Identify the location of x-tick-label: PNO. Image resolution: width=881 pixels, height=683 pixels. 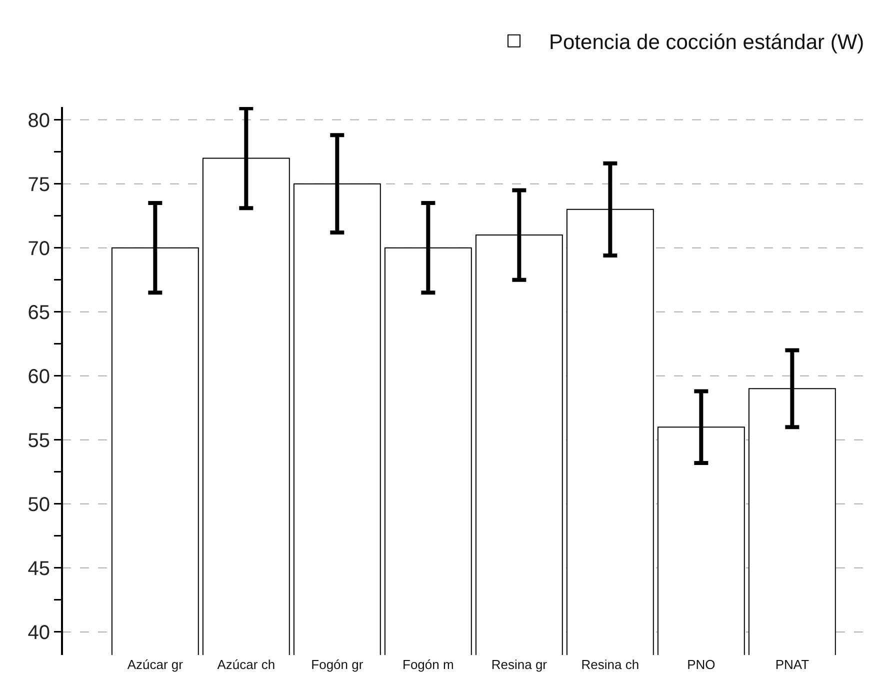
(701, 664).